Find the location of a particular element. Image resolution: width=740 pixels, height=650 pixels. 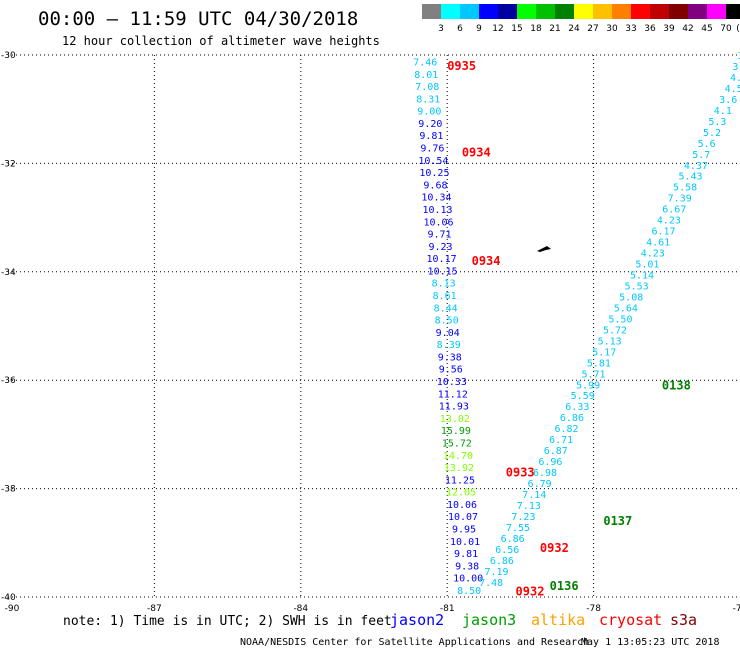

wave-value-label: 6.82 is located at coordinates (567, 429).